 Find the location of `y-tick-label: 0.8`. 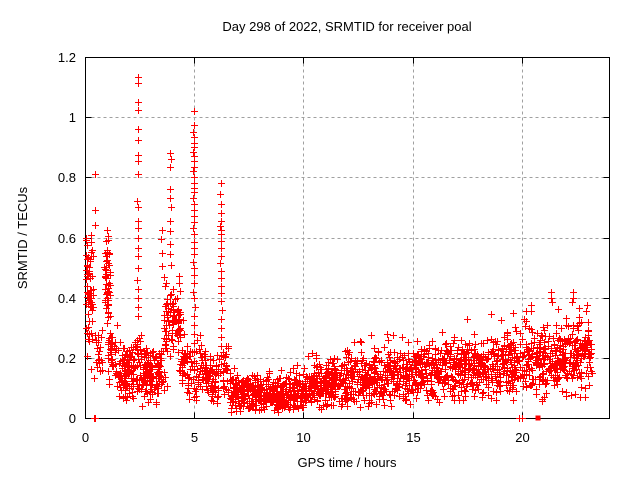

y-tick-label: 0.8 is located at coordinates (67, 177).